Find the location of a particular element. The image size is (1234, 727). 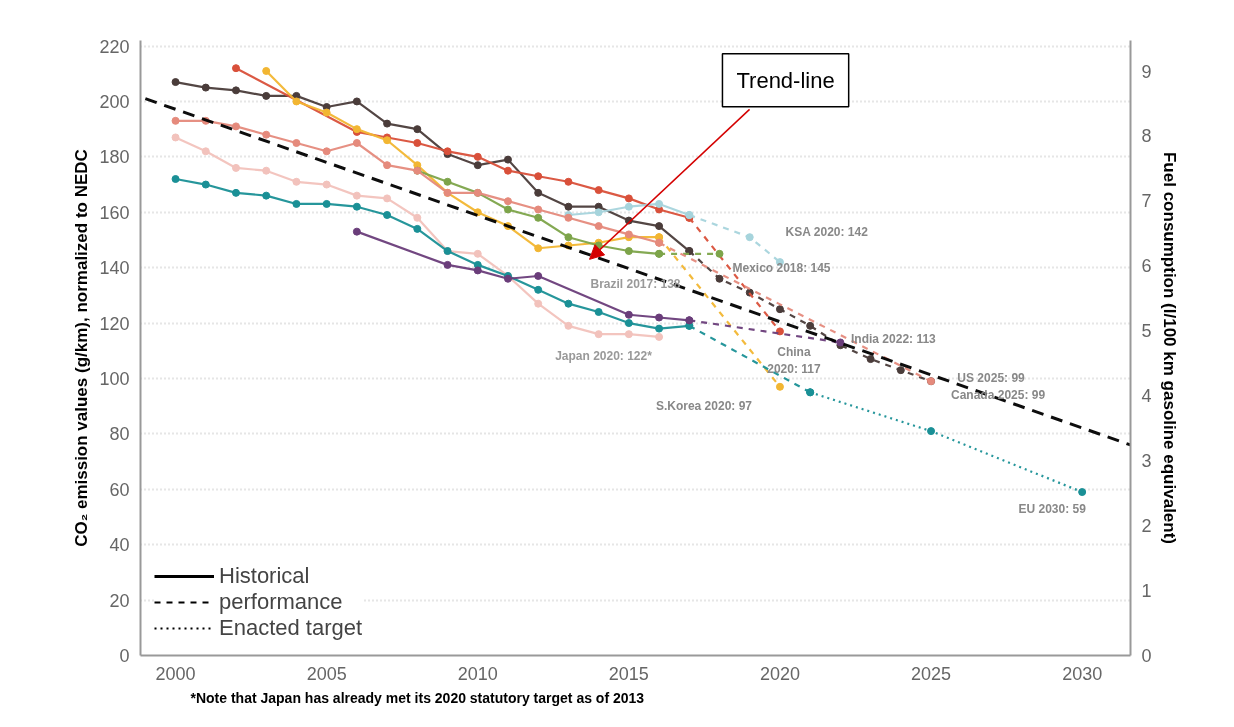

y-tick-label: 0 is located at coordinates (124, 656).